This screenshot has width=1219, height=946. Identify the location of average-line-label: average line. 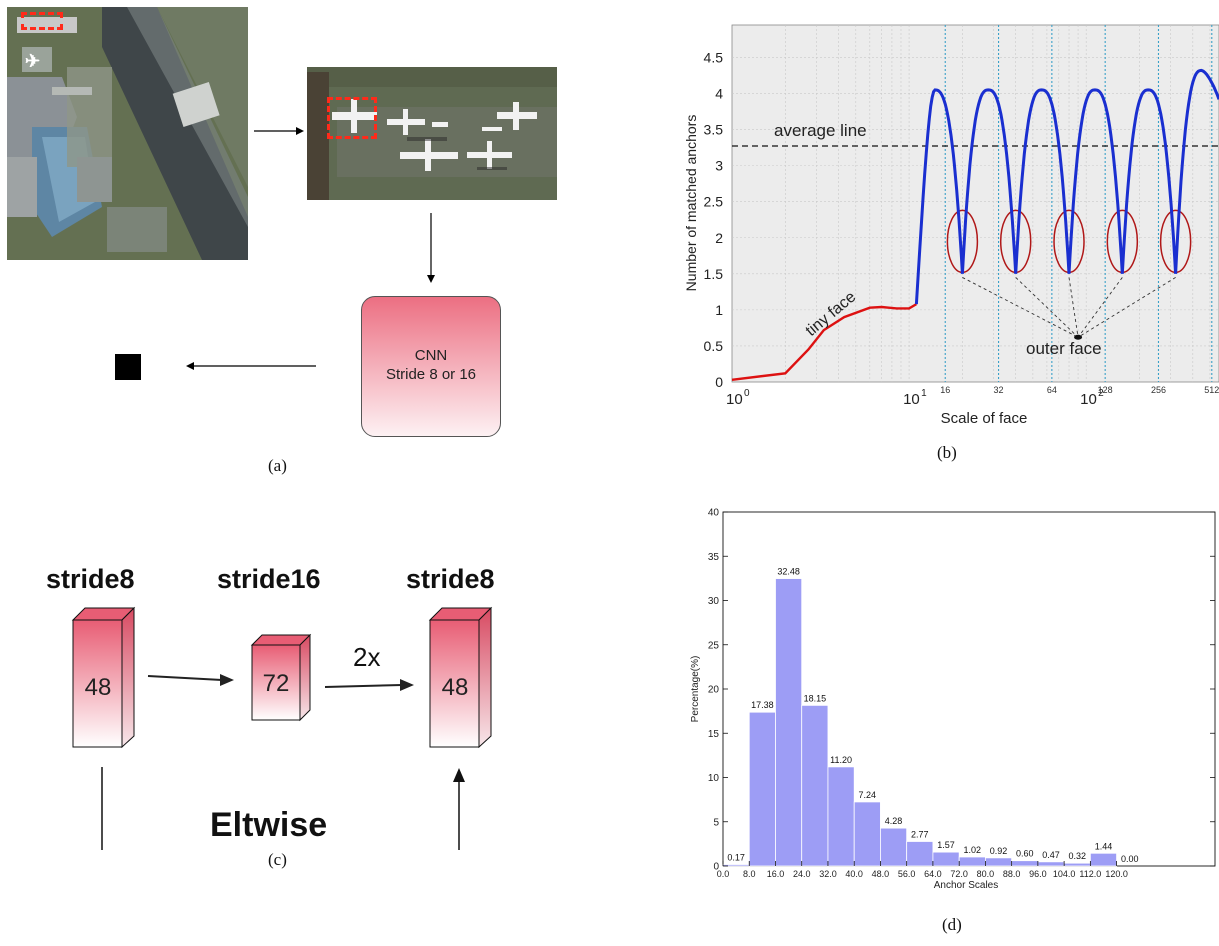
(820, 130).